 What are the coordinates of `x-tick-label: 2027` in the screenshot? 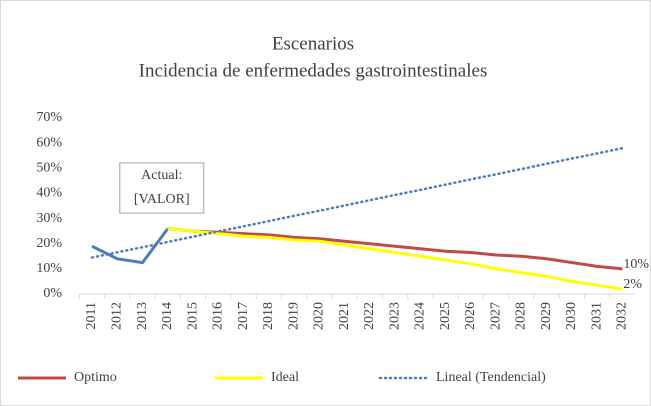 It's located at (495, 316).